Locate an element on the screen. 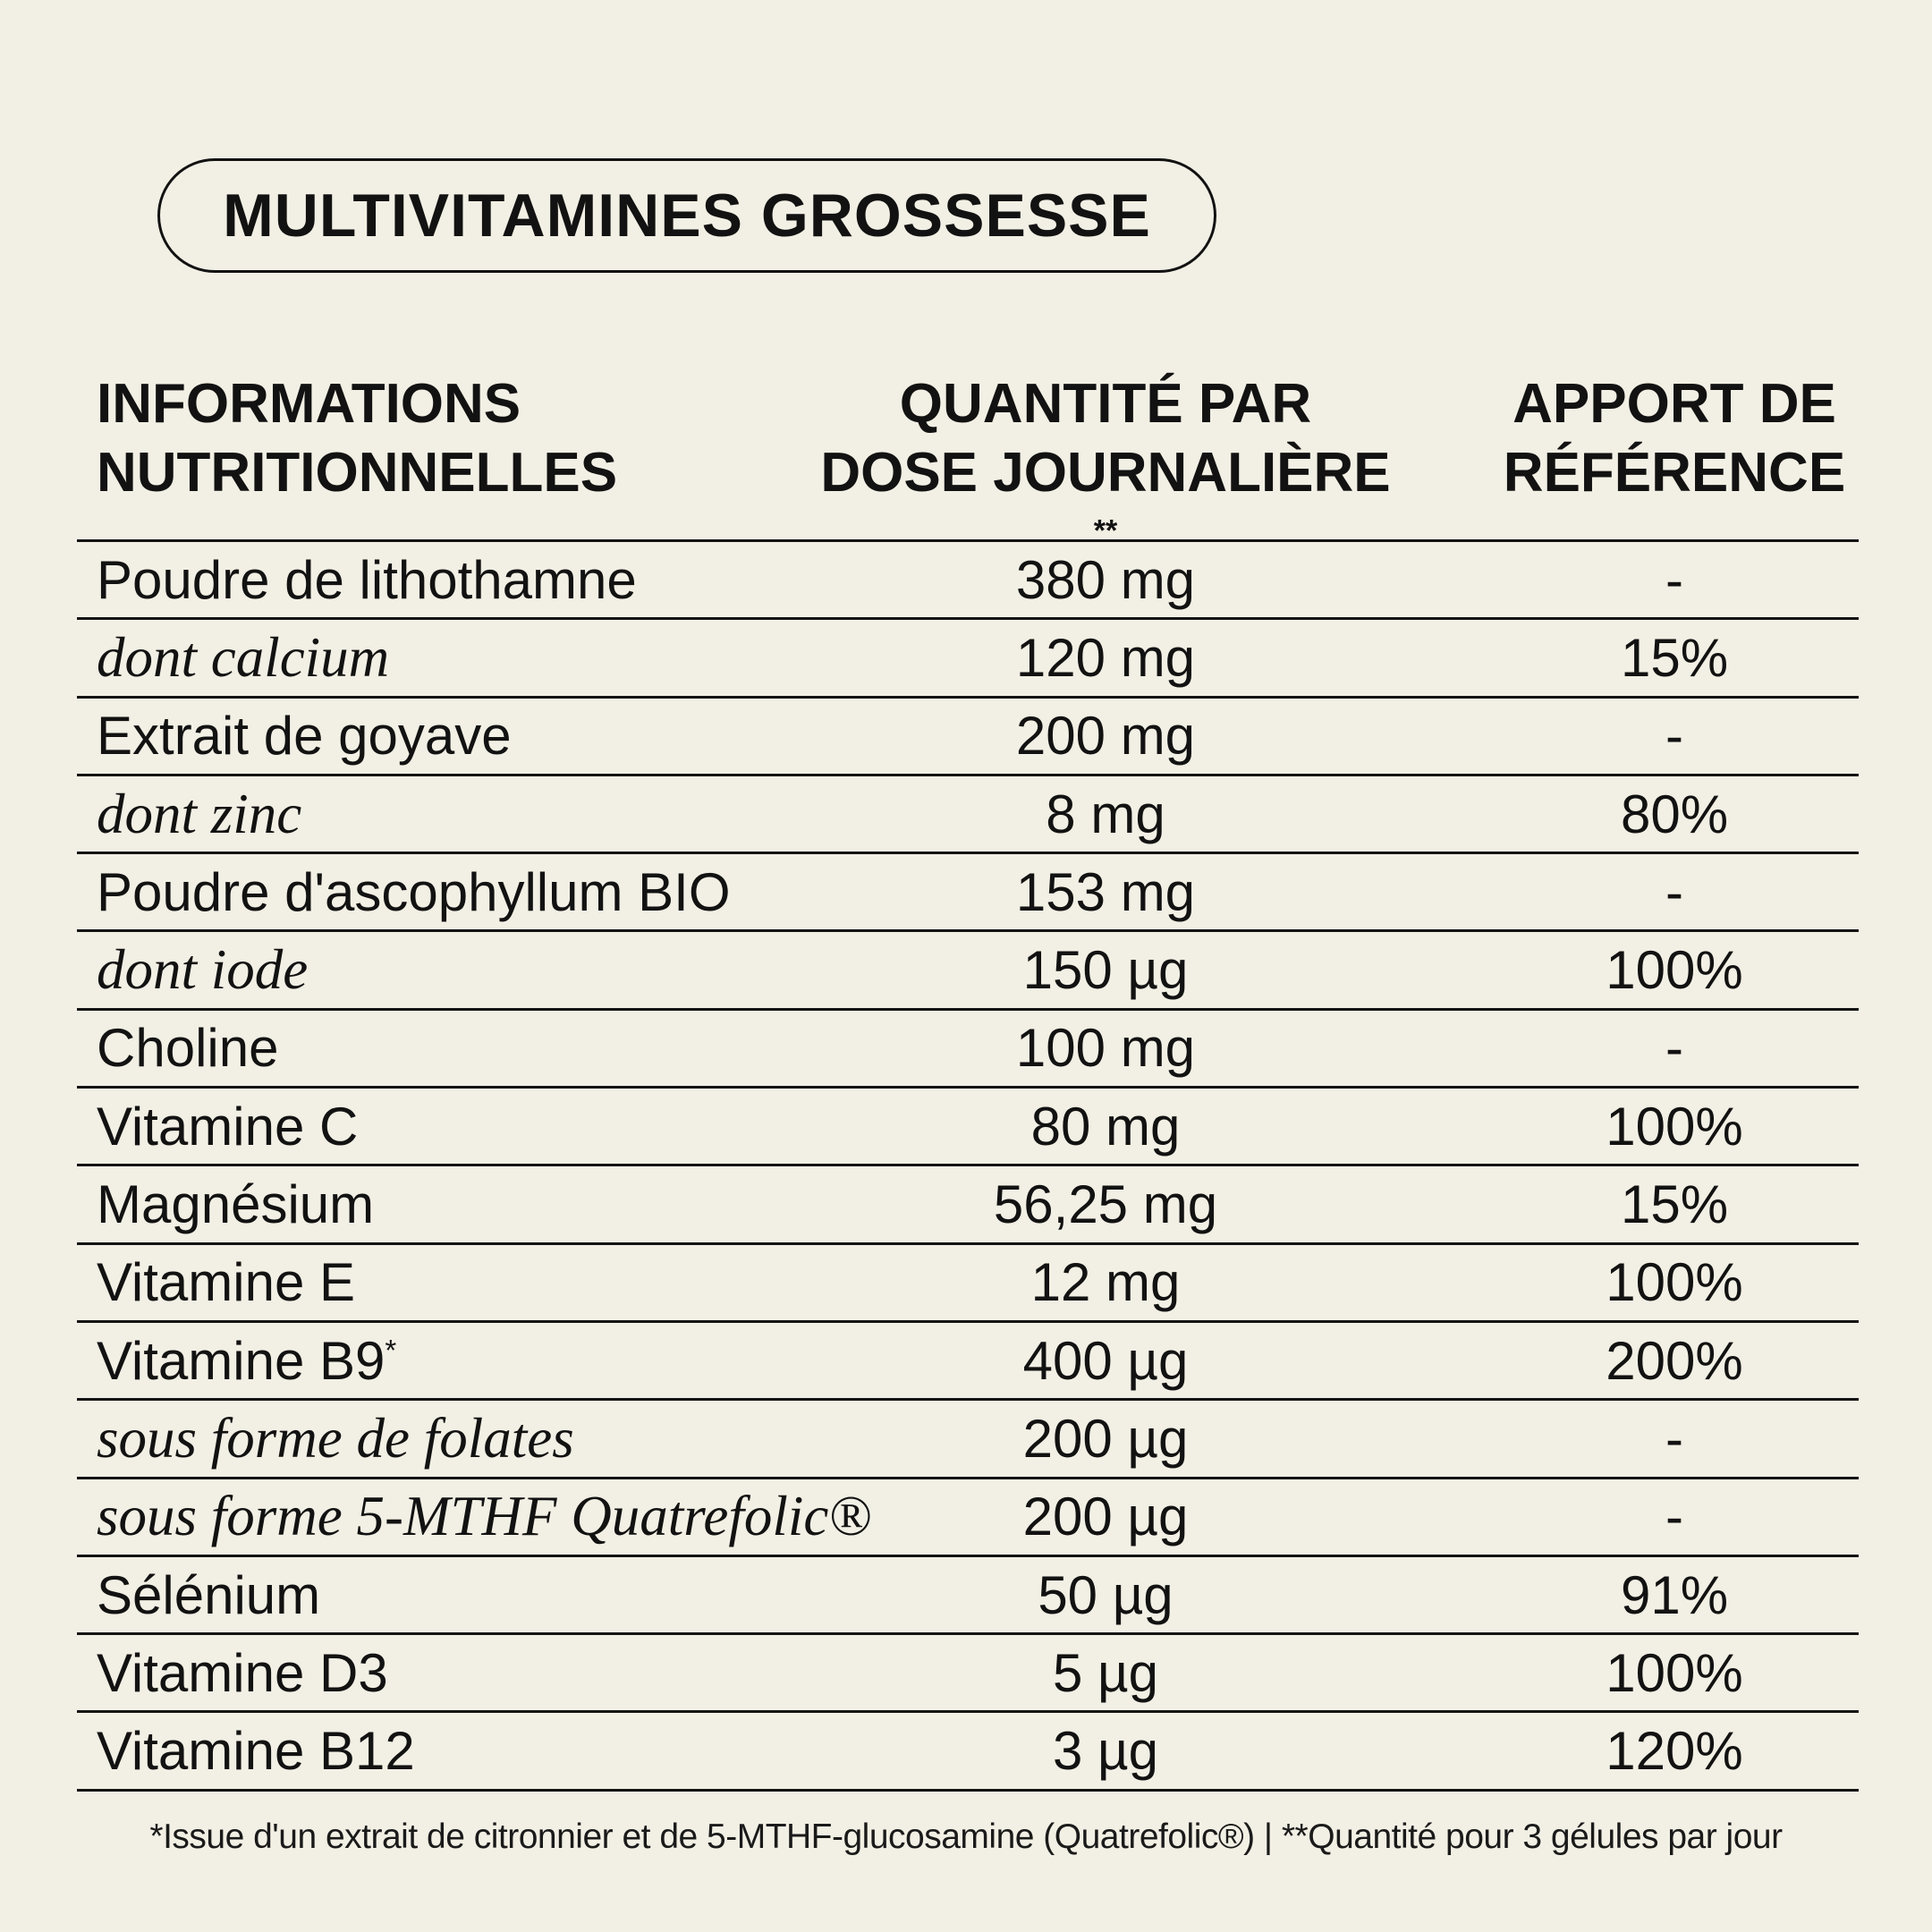 The width and height of the screenshot is (1932, 1932). ingredient-name: Poudre de lithothamne is located at coordinates (399, 580).